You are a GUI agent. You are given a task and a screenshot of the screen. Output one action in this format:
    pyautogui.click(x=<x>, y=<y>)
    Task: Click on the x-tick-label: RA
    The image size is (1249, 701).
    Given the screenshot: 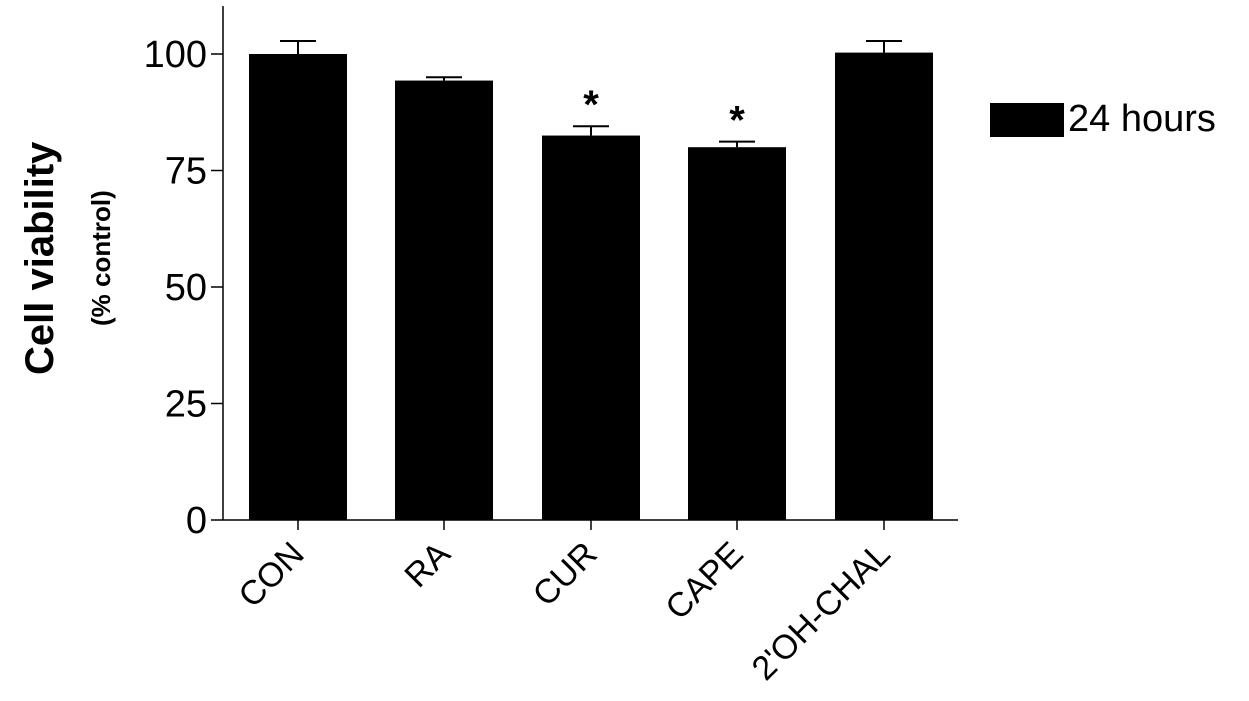 What is the action you would take?
    pyautogui.click(x=427, y=565)
    